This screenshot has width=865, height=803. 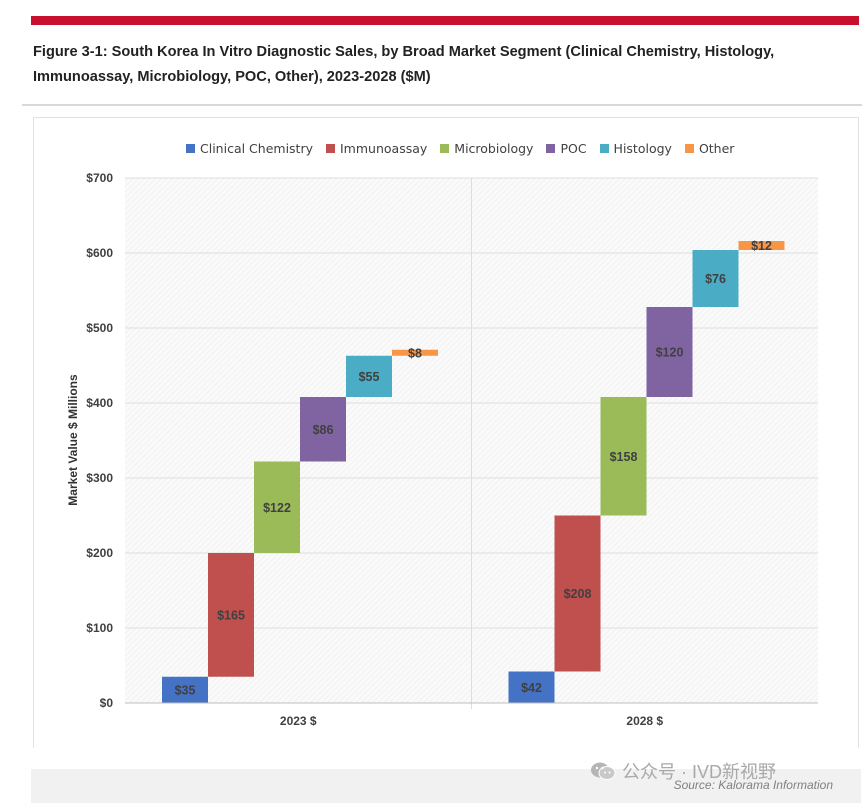 What do you see at coordinates (384, 148) in the screenshot?
I see `legend-label: Immunoassay` at bounding box center [384, 148].